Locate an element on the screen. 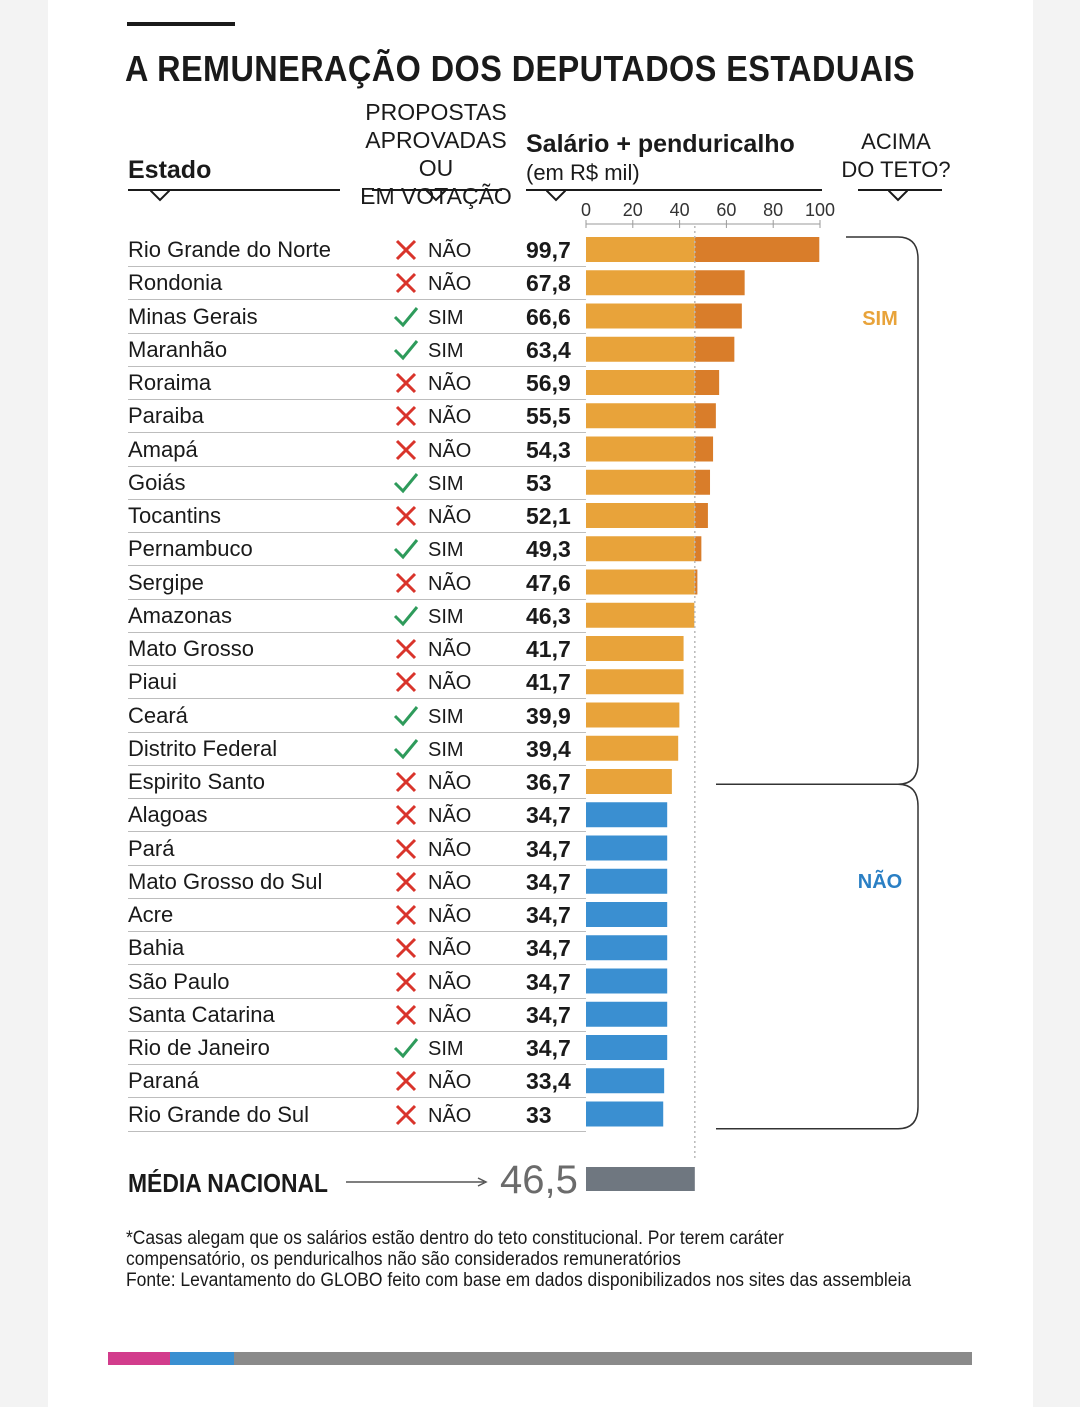 This screenshot has height=1407, width=1080. bottom-bar-segment-blue is located at coordinates (202, 1358).